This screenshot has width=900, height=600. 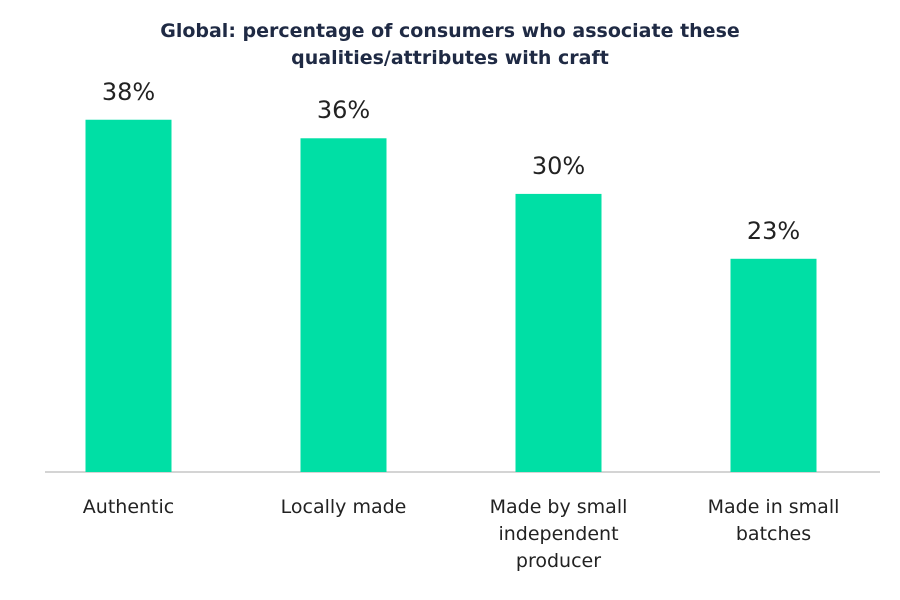 What do you see at coordinates (773, 230) in the screenshot?
I see `data-label: 23%` at bounding box center [773, 230].